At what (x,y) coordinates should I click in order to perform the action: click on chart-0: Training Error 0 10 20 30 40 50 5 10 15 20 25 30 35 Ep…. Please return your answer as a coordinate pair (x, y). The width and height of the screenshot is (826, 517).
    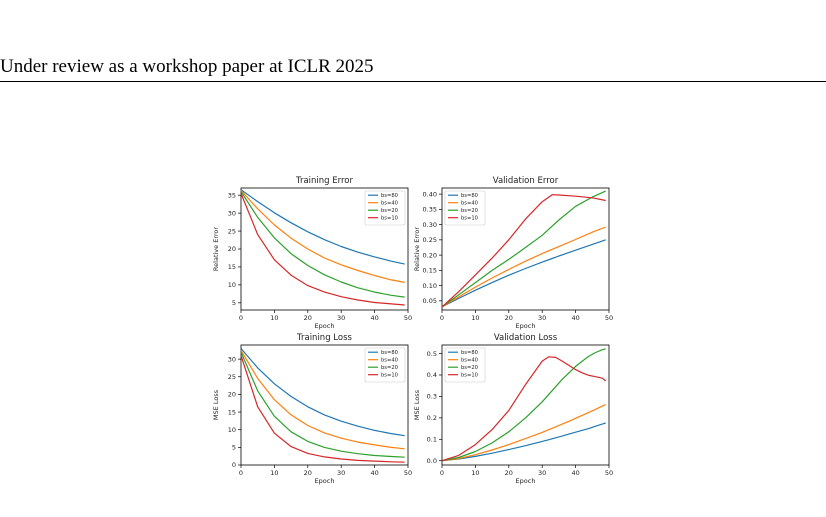
    Looking at the image, I should click on (312, 253).